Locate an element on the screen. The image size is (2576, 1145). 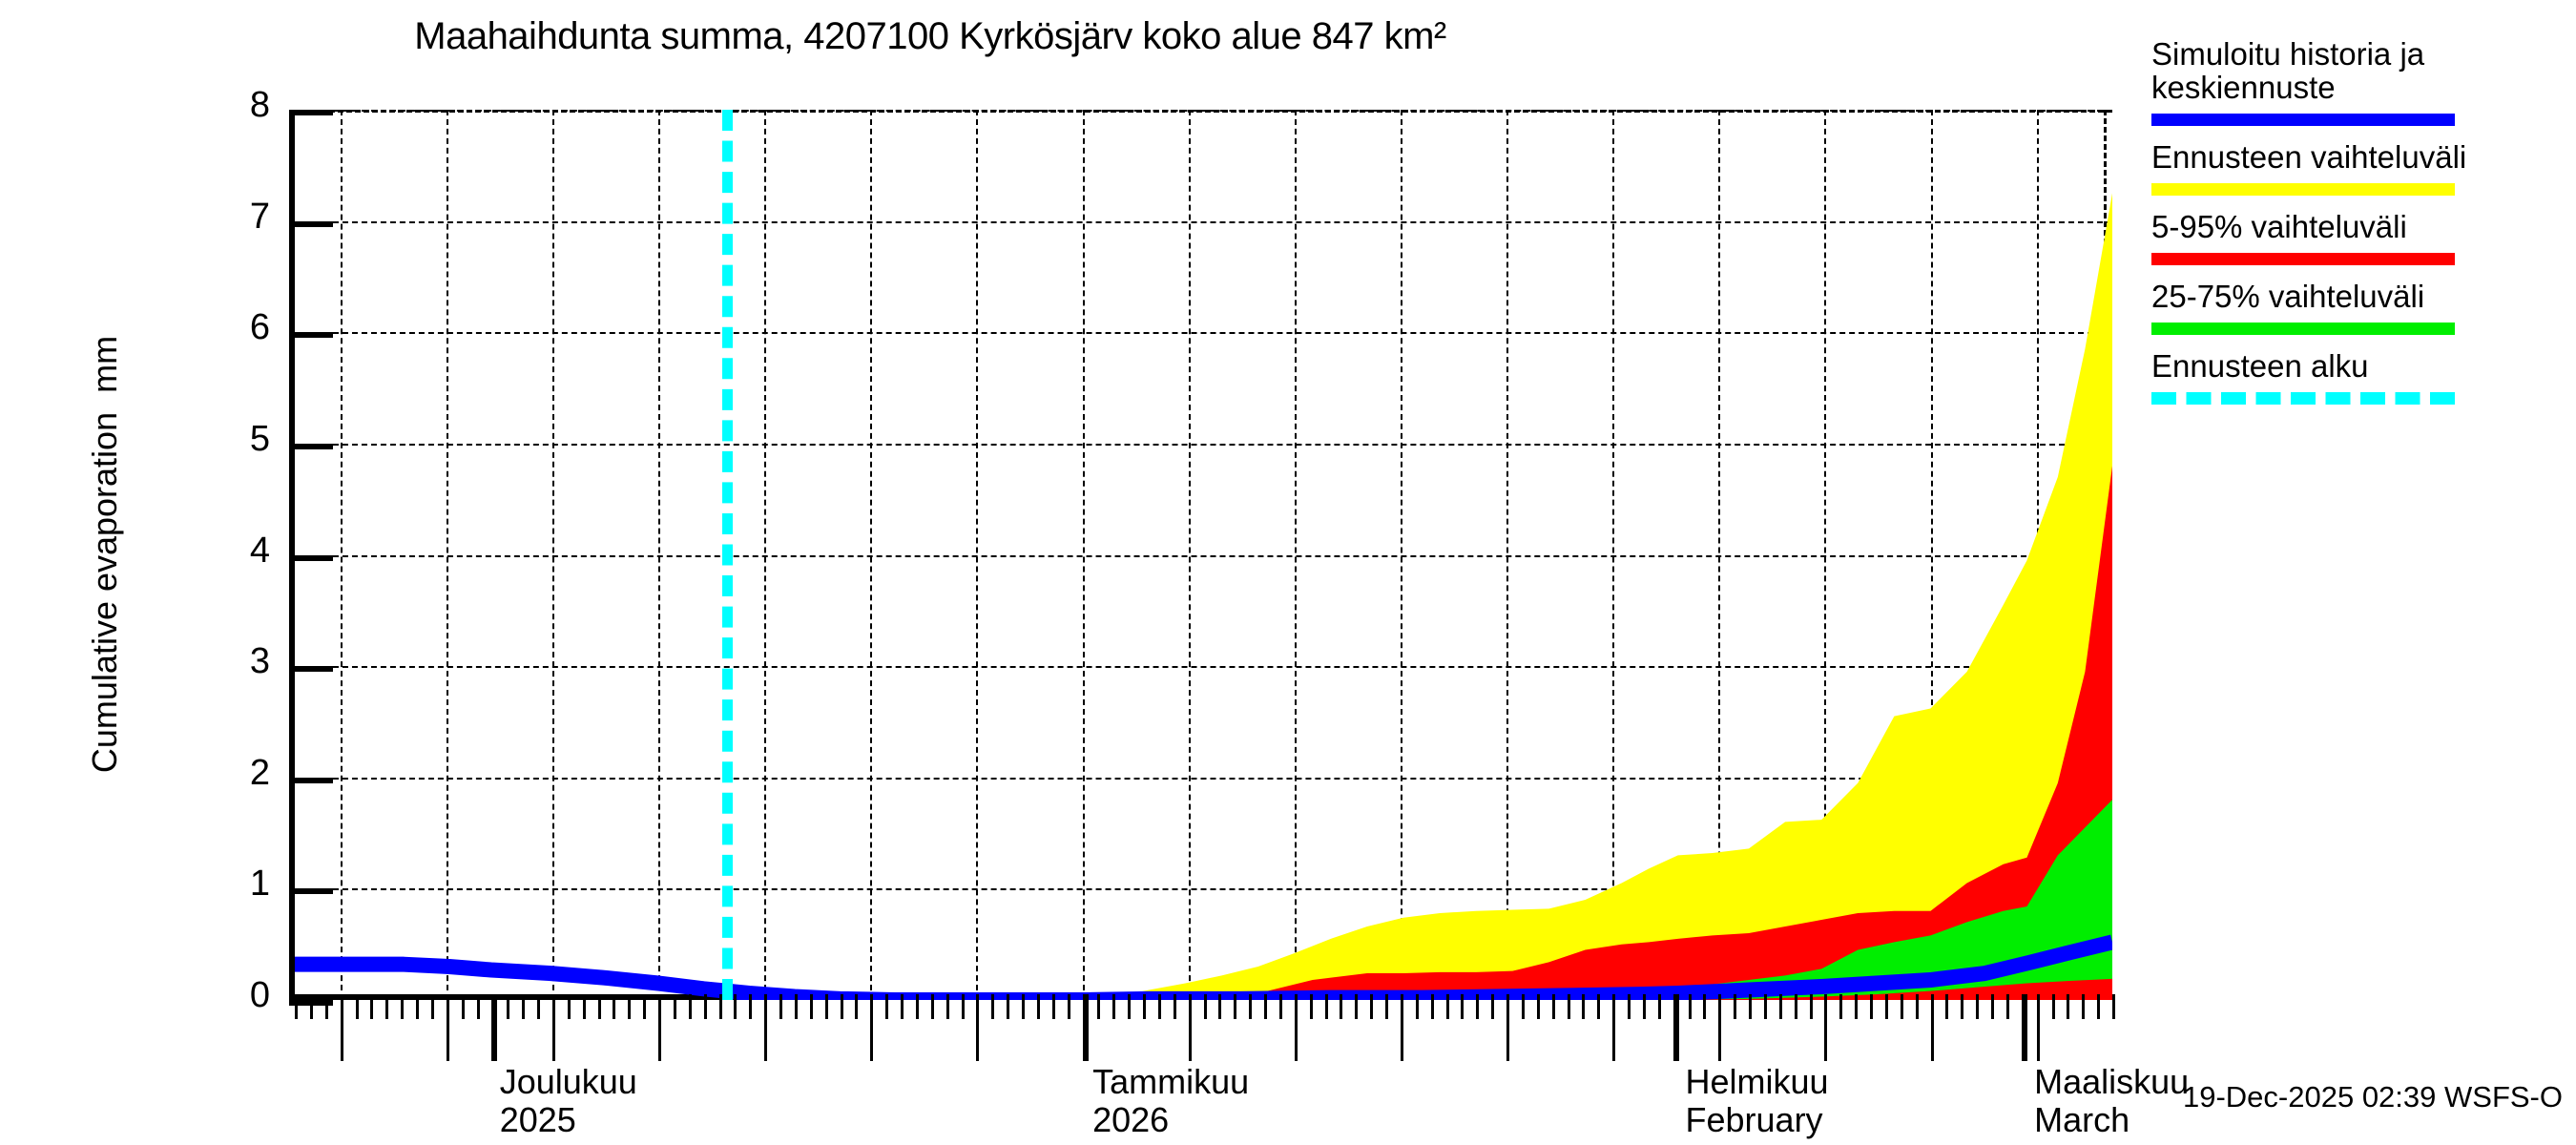
x-month-label: Helmikuu February is located at coordinates (1757, 1101).